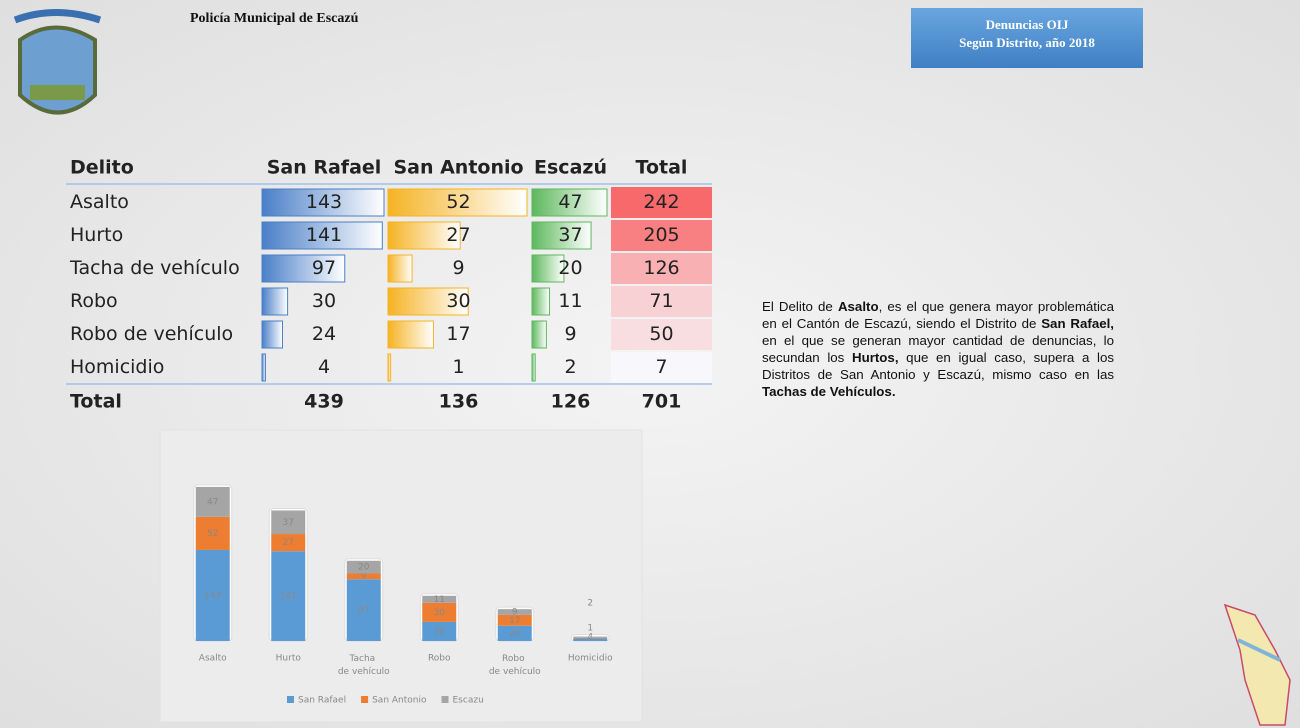 Image resolution: width=1300 pixels, height=728 pixels. I want to click on total-value: 136, so click(459, 402).